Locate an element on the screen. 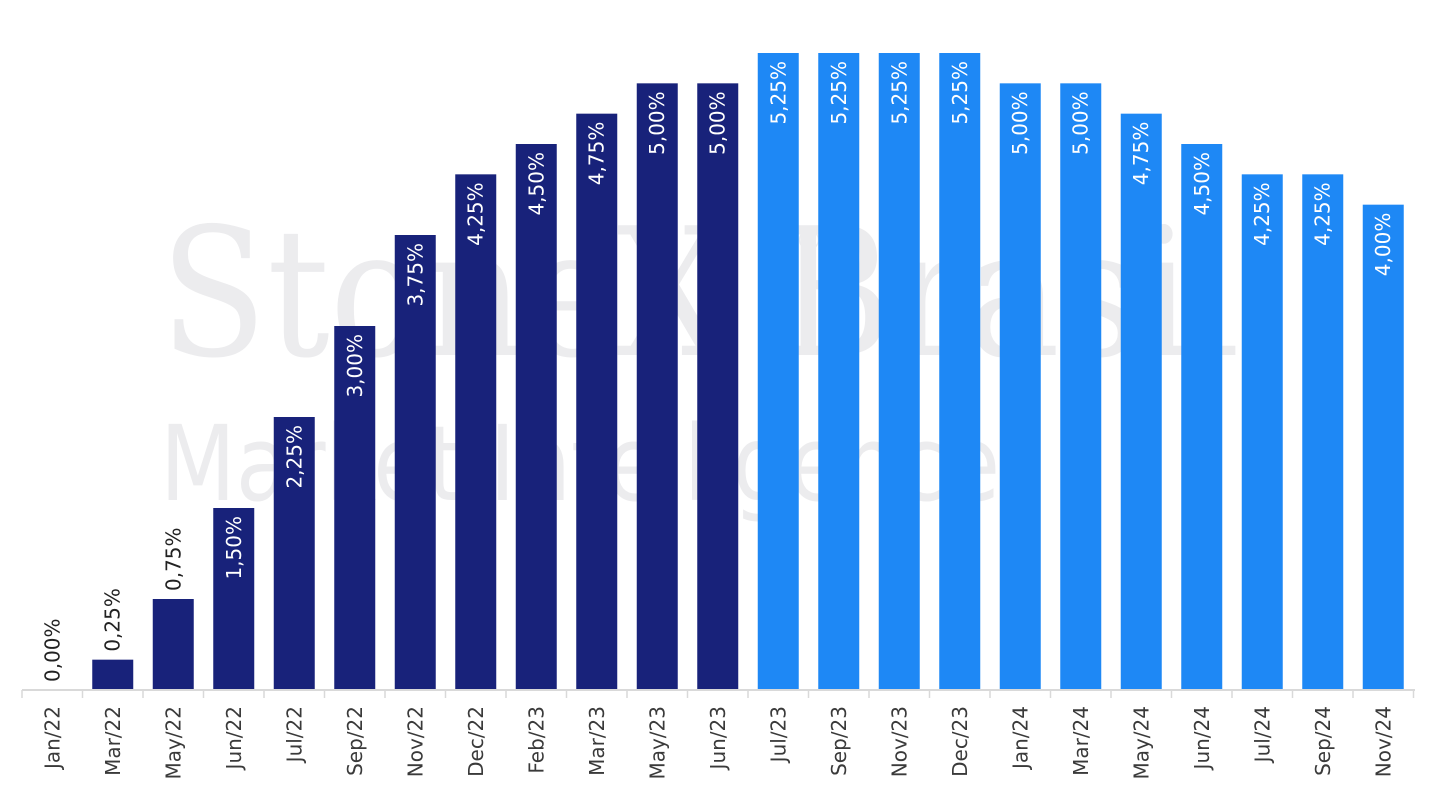  x-tick-label: Jun/22 is located at coordinates (234, 738).